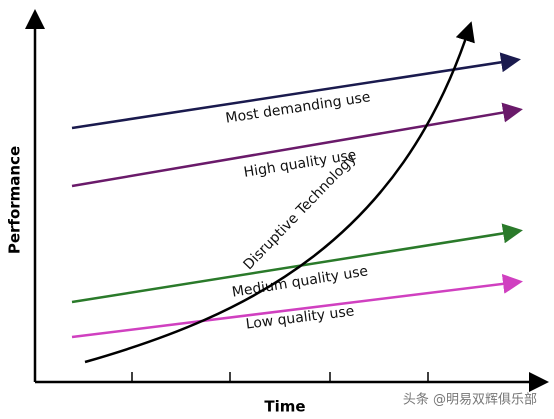 The width and height of the screenshot is (554, 419). I want to click on axis-ticks, so click(280, 377).